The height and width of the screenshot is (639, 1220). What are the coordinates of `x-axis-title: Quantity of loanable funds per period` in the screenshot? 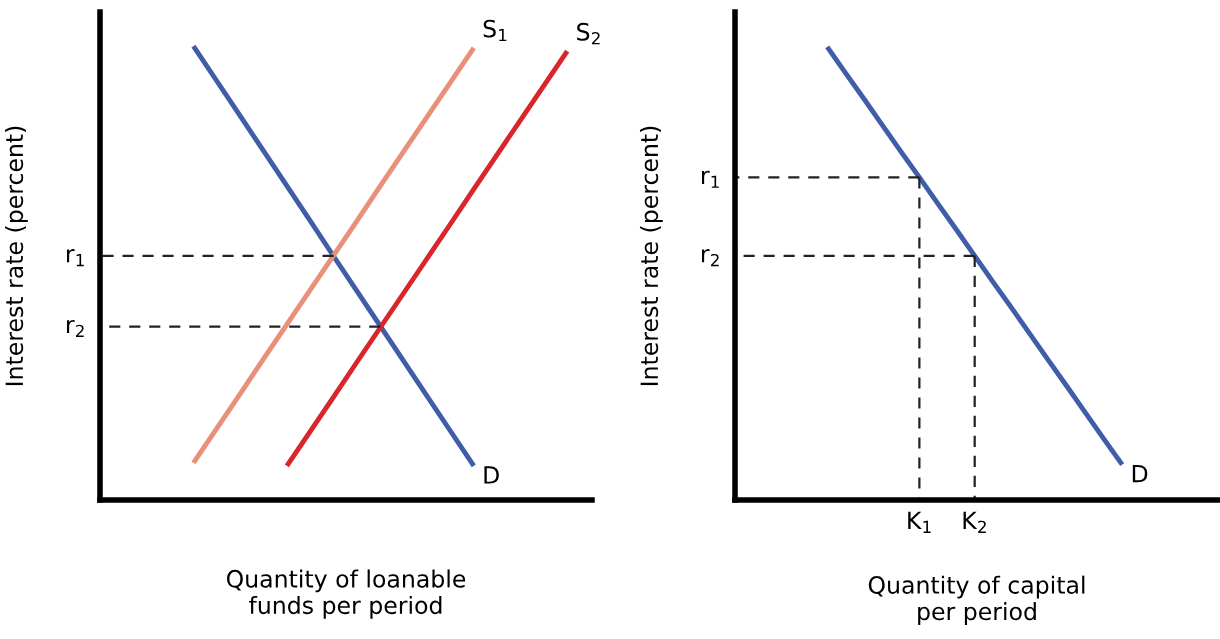 It's located at (346, 594).